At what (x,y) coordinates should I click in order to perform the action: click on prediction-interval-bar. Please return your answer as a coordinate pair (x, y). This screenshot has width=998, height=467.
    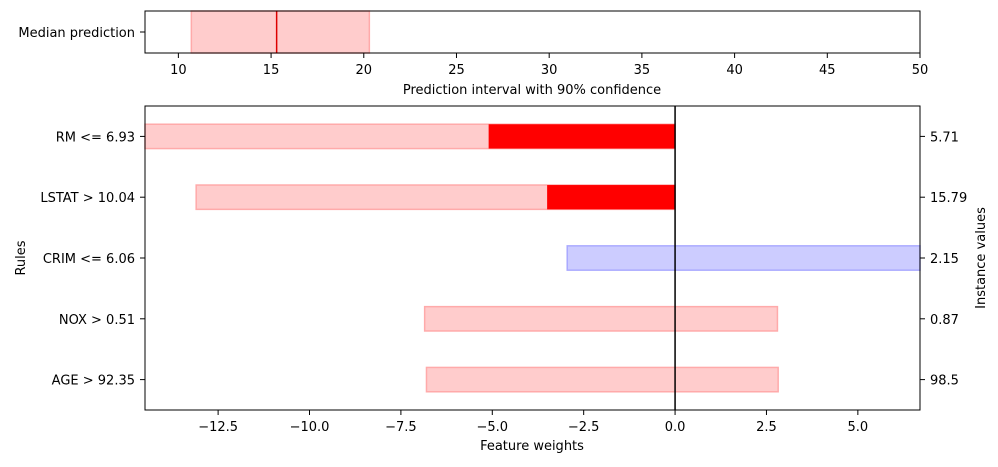
    Looking at the image, I should click on (280, 32).